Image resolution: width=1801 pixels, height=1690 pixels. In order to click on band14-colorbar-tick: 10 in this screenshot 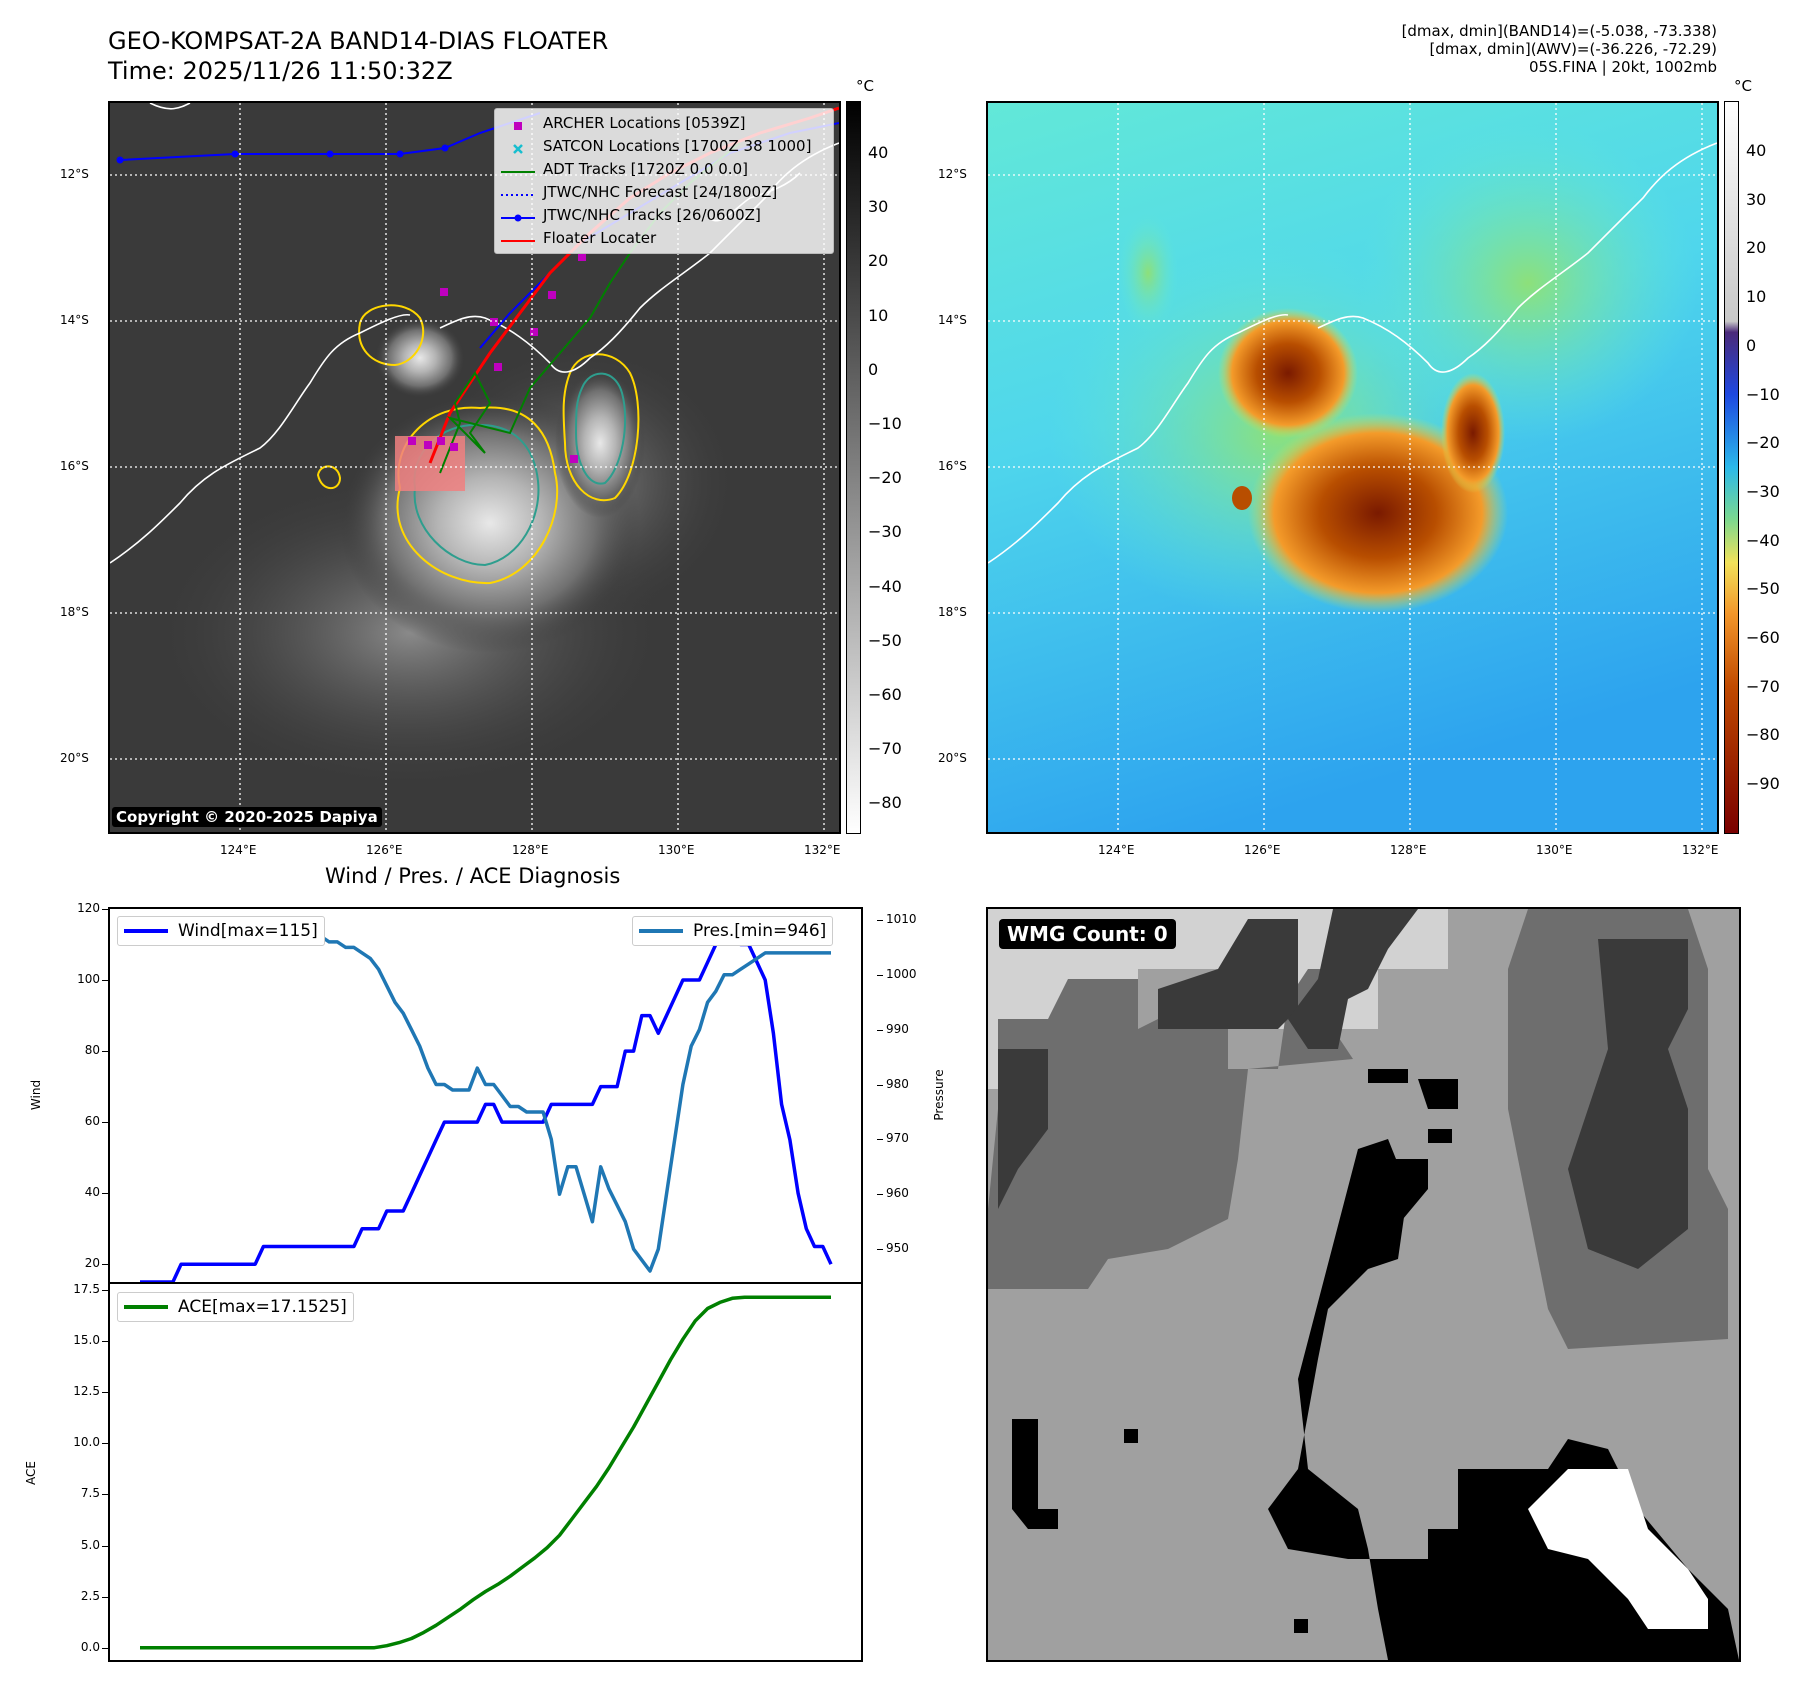, I will do `click(878, 315)`.